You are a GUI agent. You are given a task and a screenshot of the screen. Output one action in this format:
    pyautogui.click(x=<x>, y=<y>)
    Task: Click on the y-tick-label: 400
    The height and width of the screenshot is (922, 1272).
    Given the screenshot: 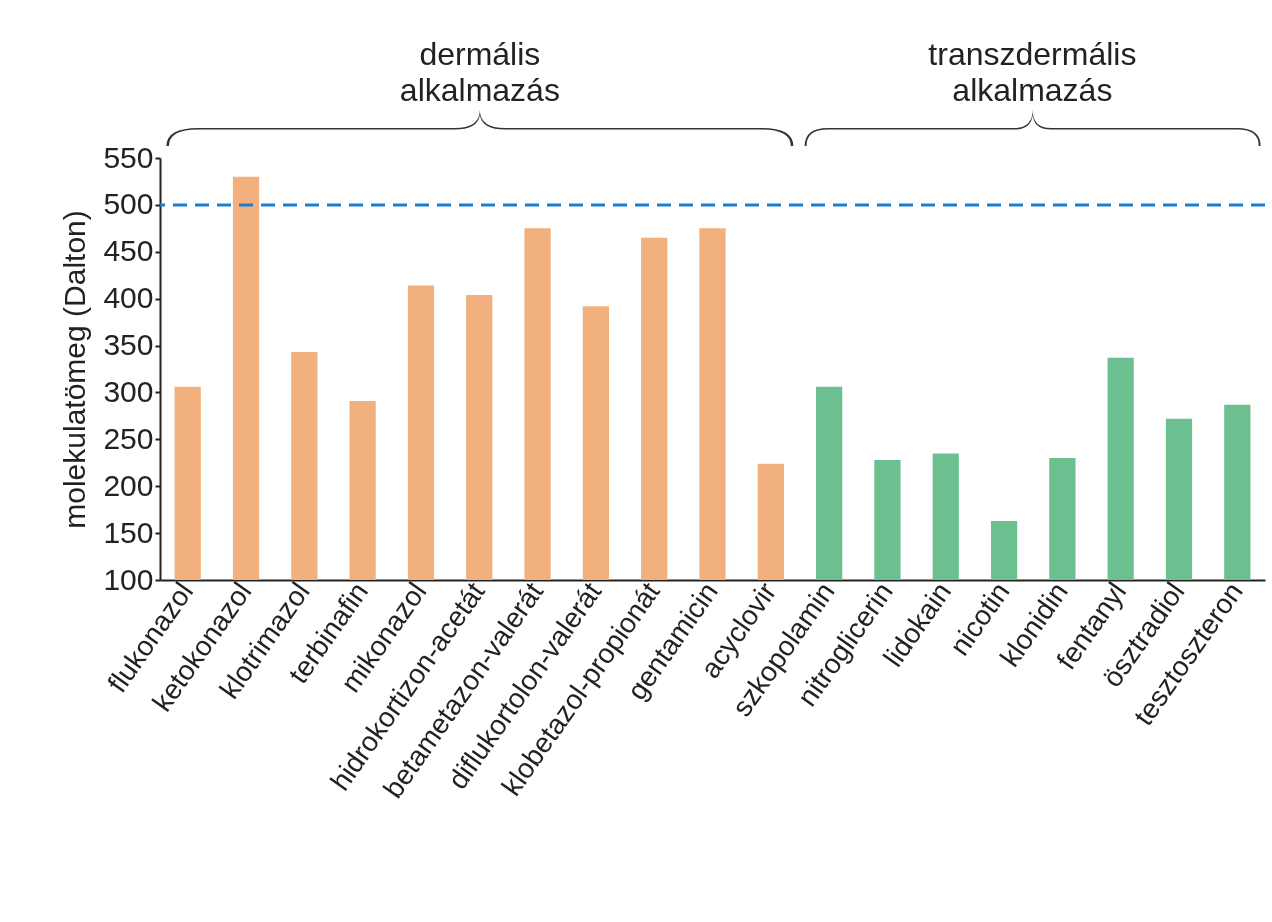 What is the action you would take?
    pyautogui.click(x=128, y=298)
    